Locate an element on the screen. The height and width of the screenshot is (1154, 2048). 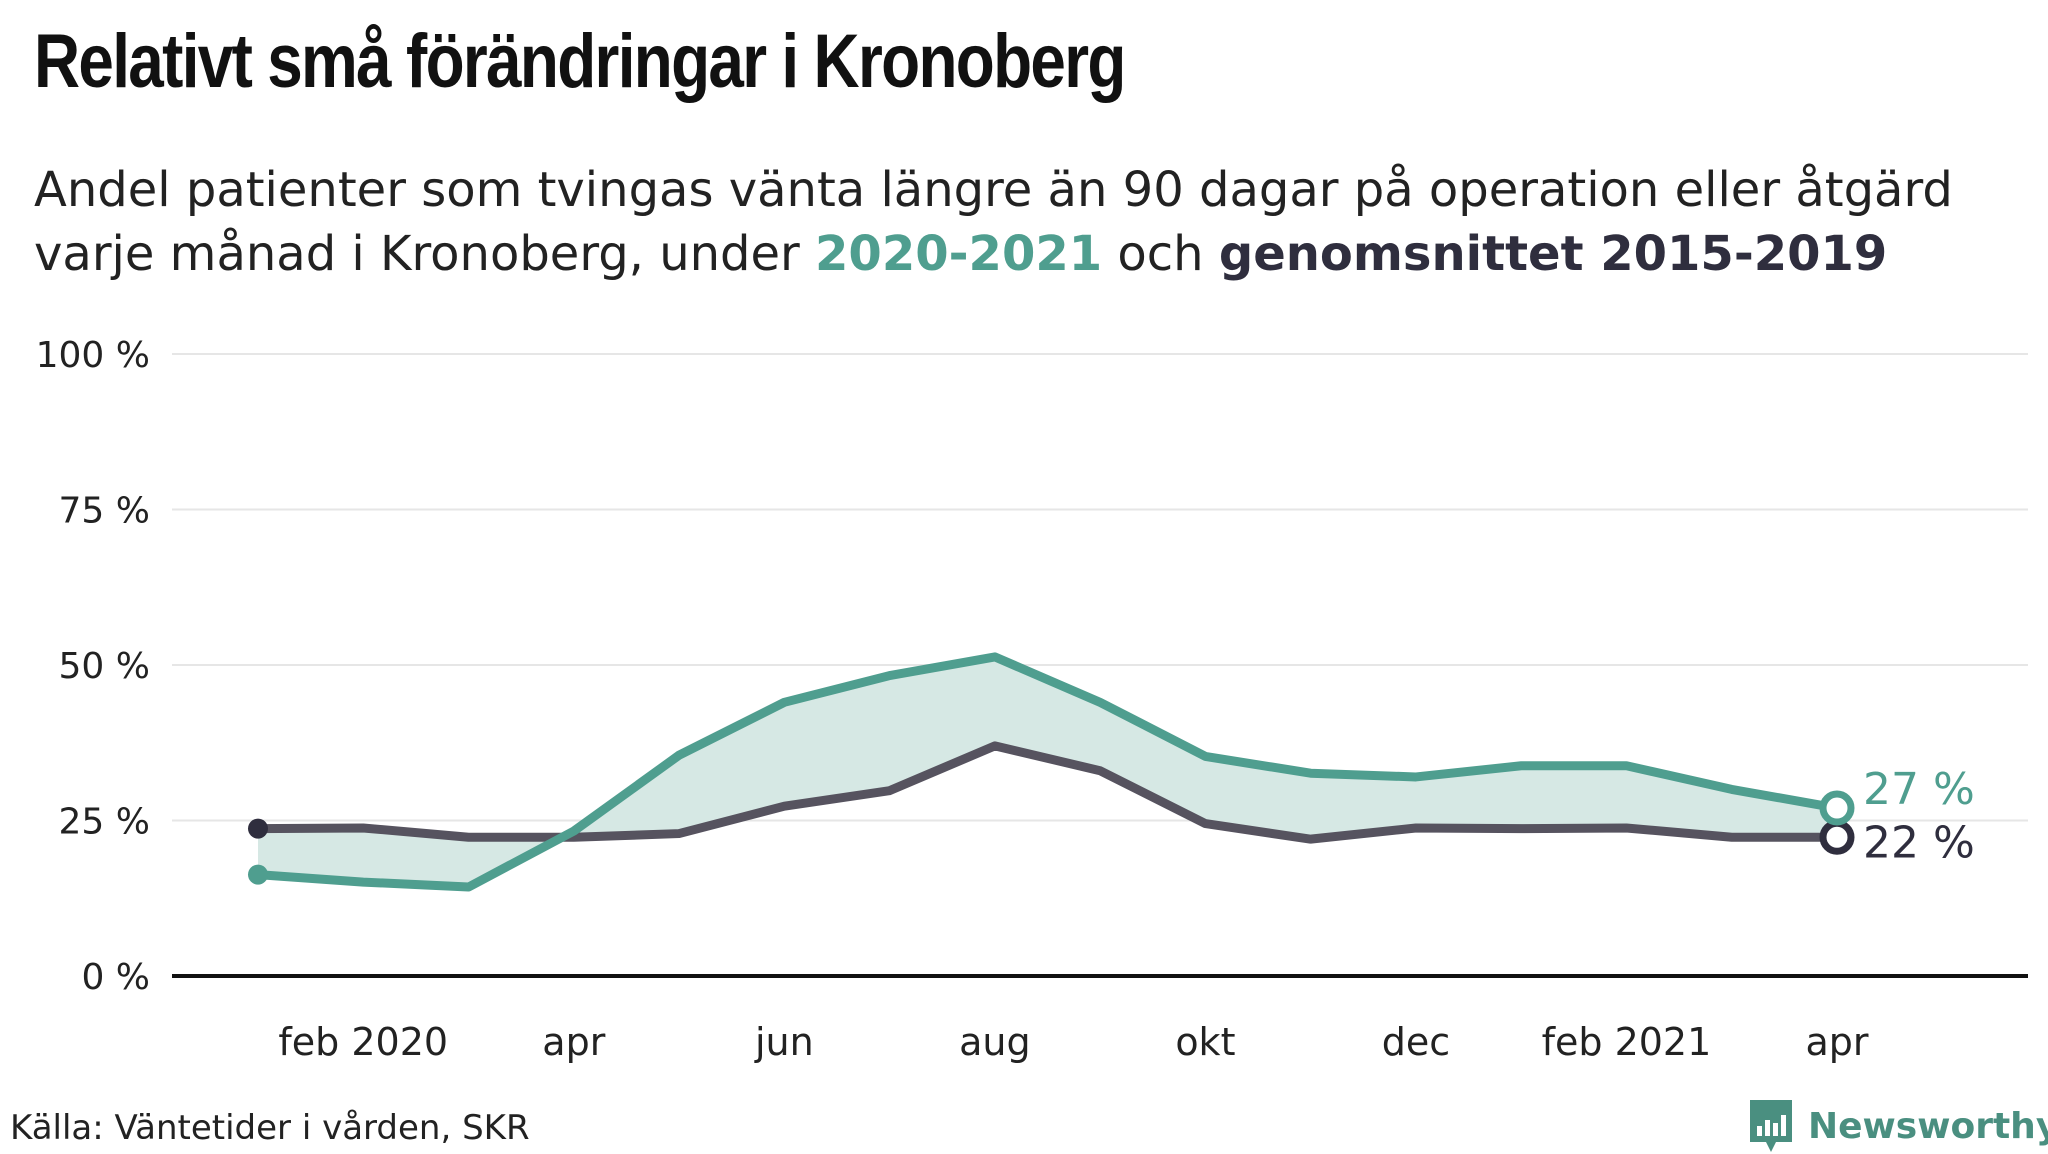
average-2015-2019-line is located at coordinates (1047, 792).